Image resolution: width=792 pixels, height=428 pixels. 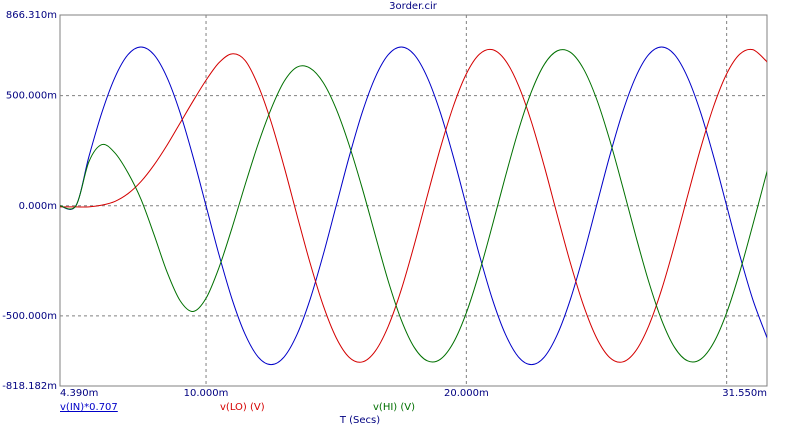 I want to click on y-tick-label: 866.310m, so click(x=31, y=15).